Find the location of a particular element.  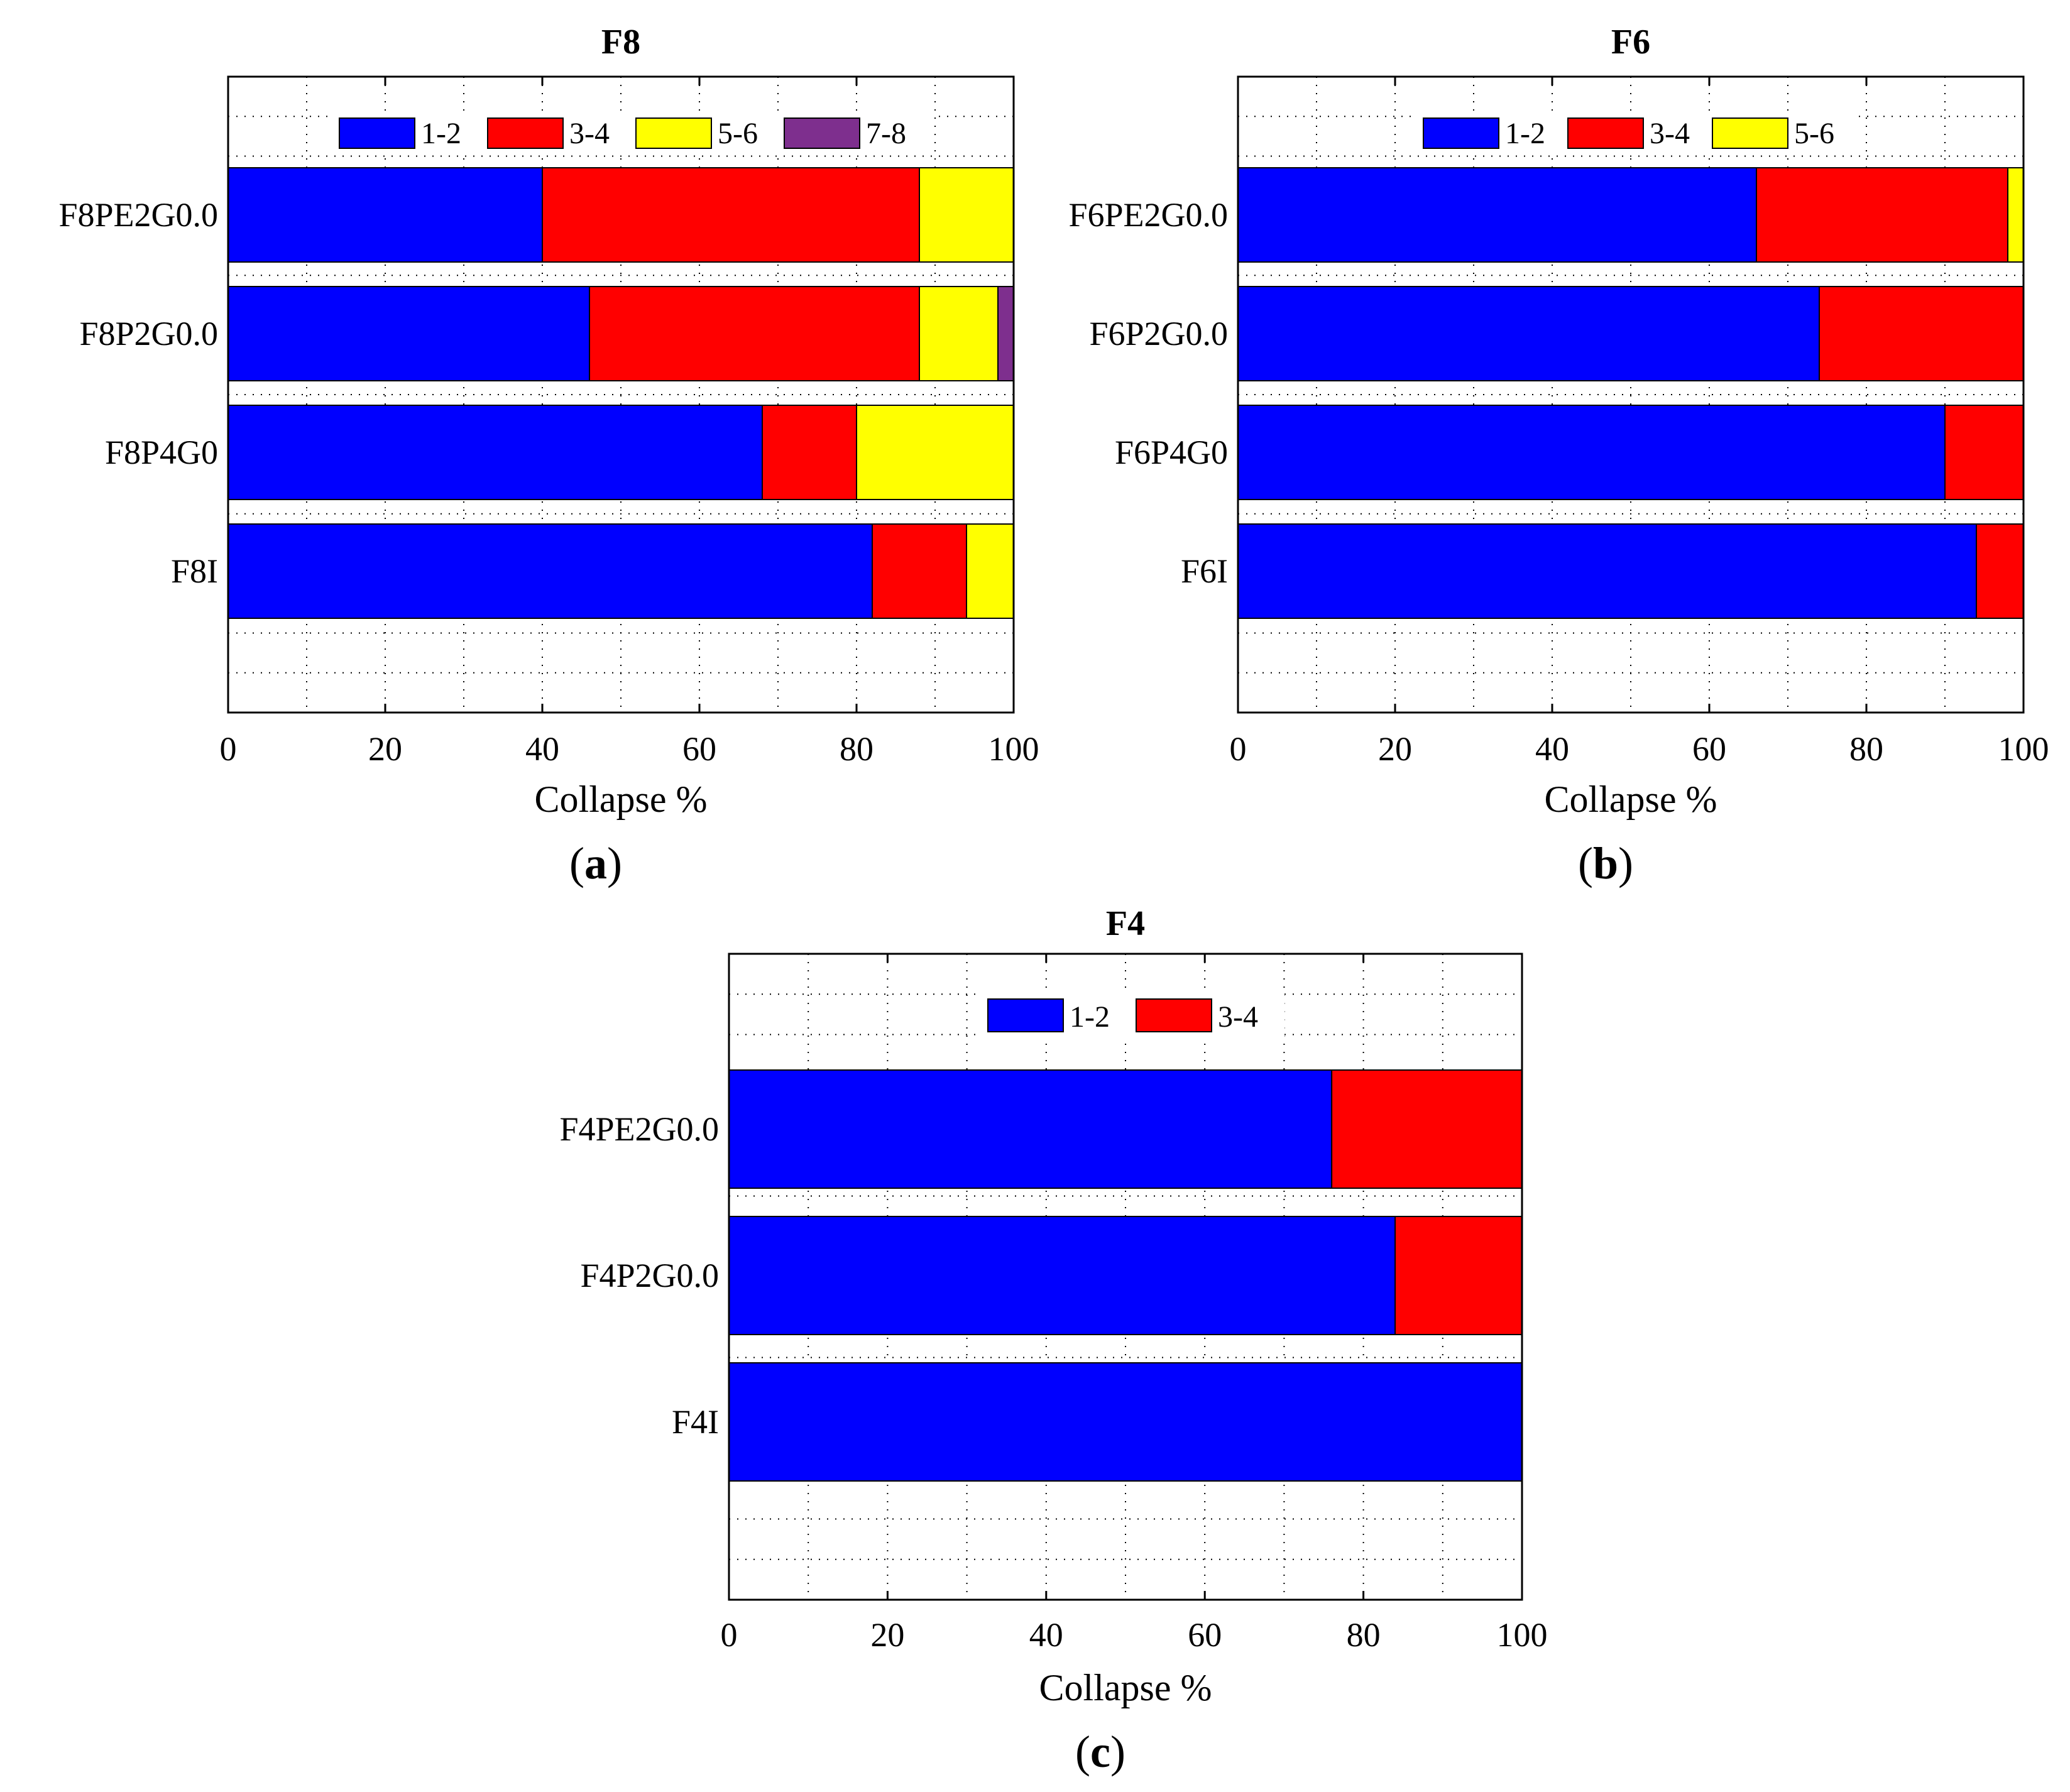

panel-label: (a) is located at coordinates (595, 863).